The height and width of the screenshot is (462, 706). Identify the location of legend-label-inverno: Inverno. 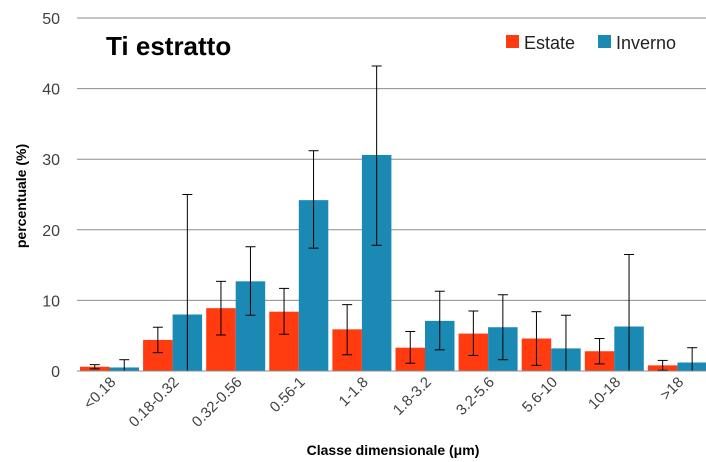
(646, 43).